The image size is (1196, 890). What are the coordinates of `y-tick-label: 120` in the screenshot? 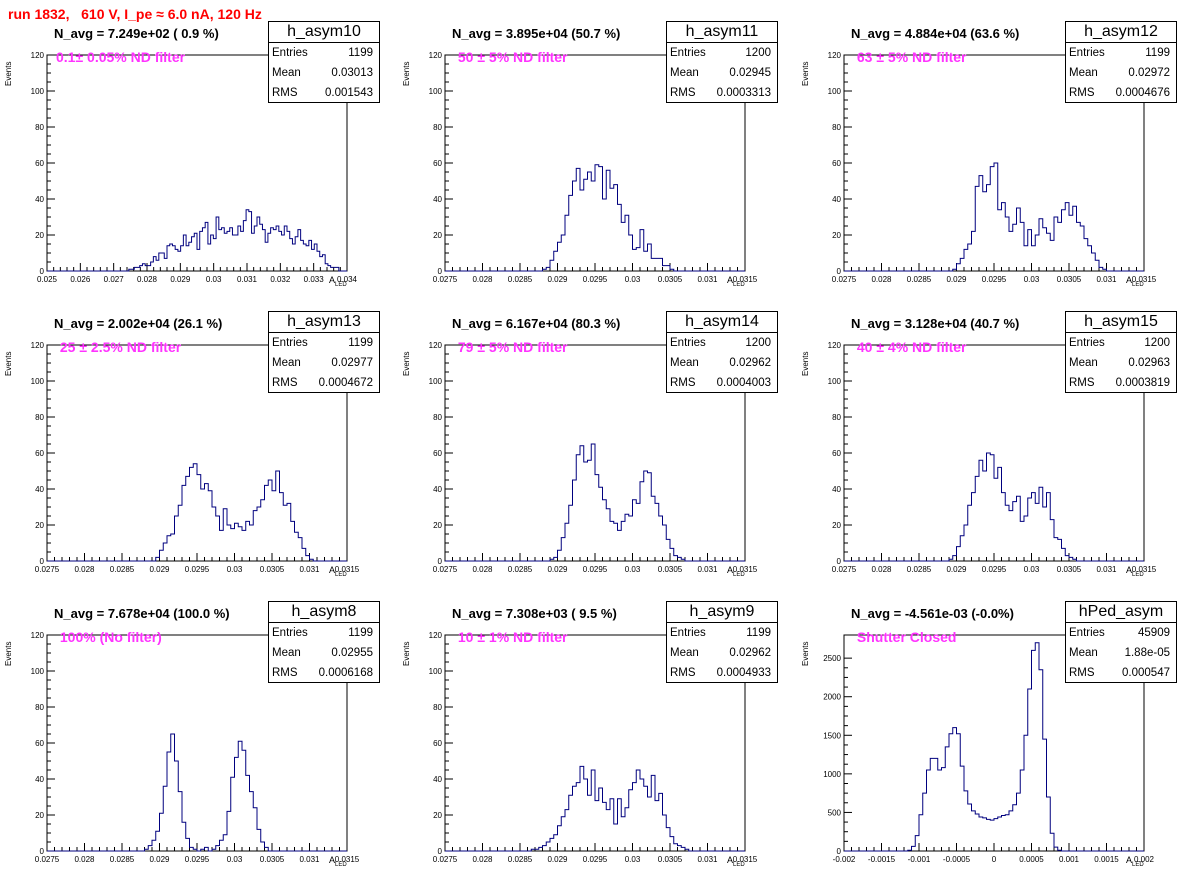 It's located at (436, 345).